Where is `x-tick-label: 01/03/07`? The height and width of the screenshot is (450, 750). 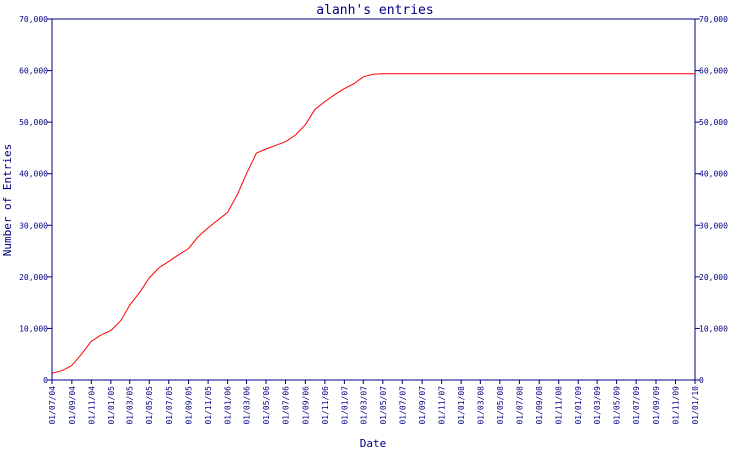 x-tick-label: 01/03/07 is located at coordinates (363, 405).